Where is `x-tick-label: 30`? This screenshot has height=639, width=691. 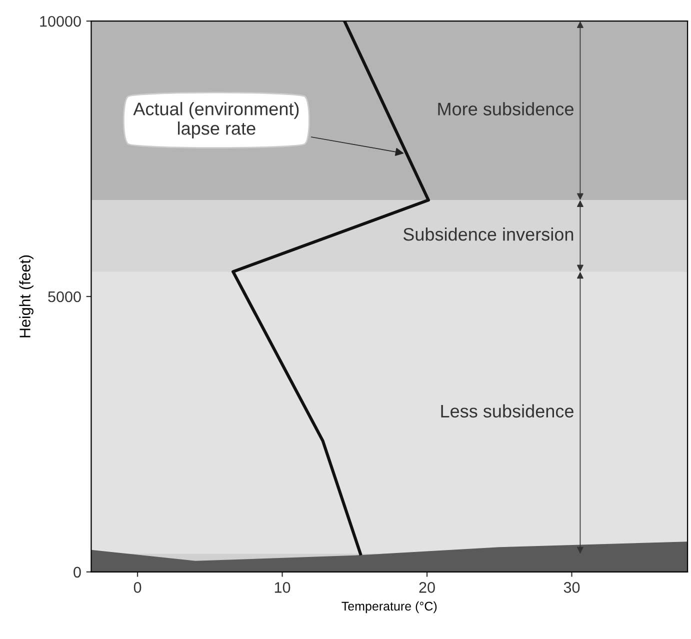
x-tick-label: 30 is located at coordinates (572, 587).